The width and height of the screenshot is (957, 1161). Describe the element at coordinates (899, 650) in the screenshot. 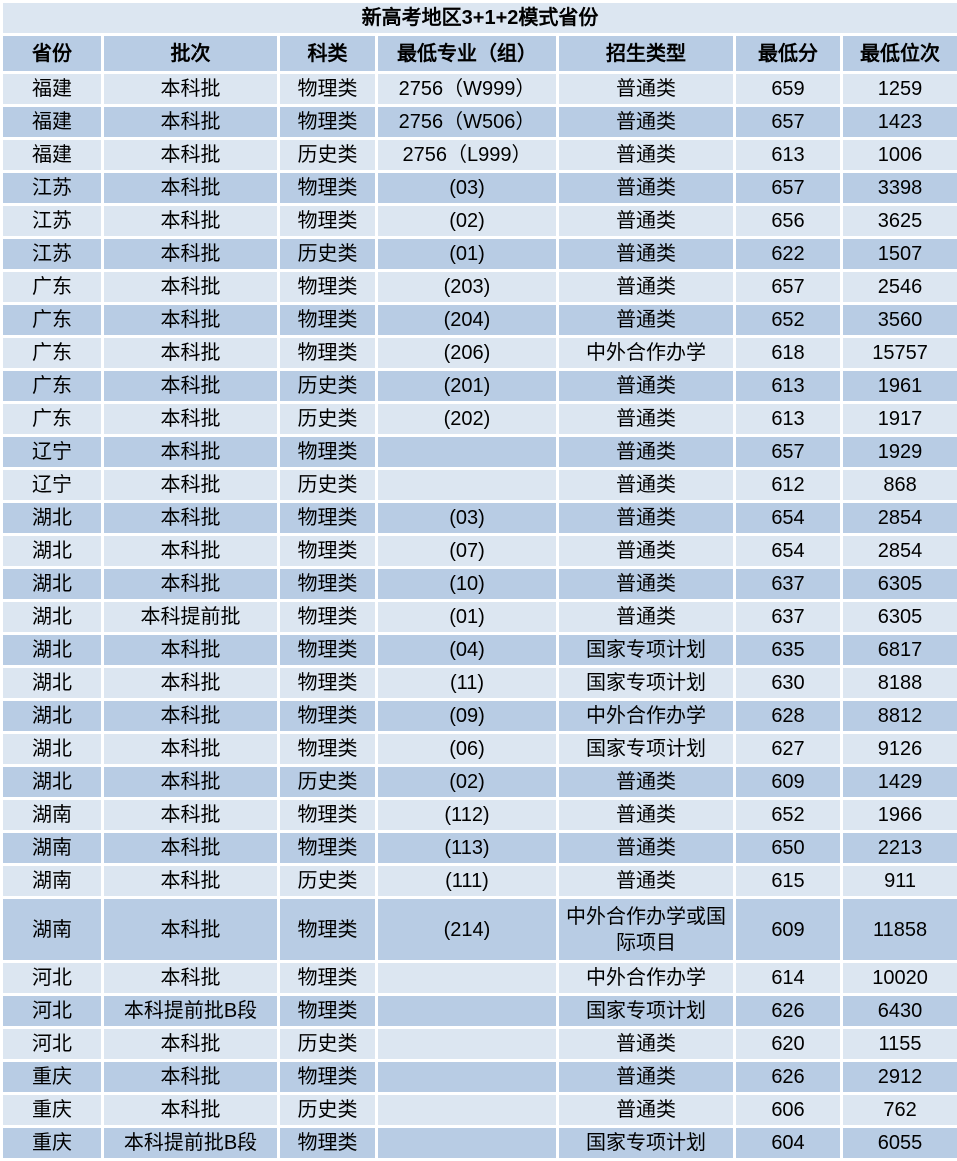

I see `cell-min_rank: 6817` at that location.